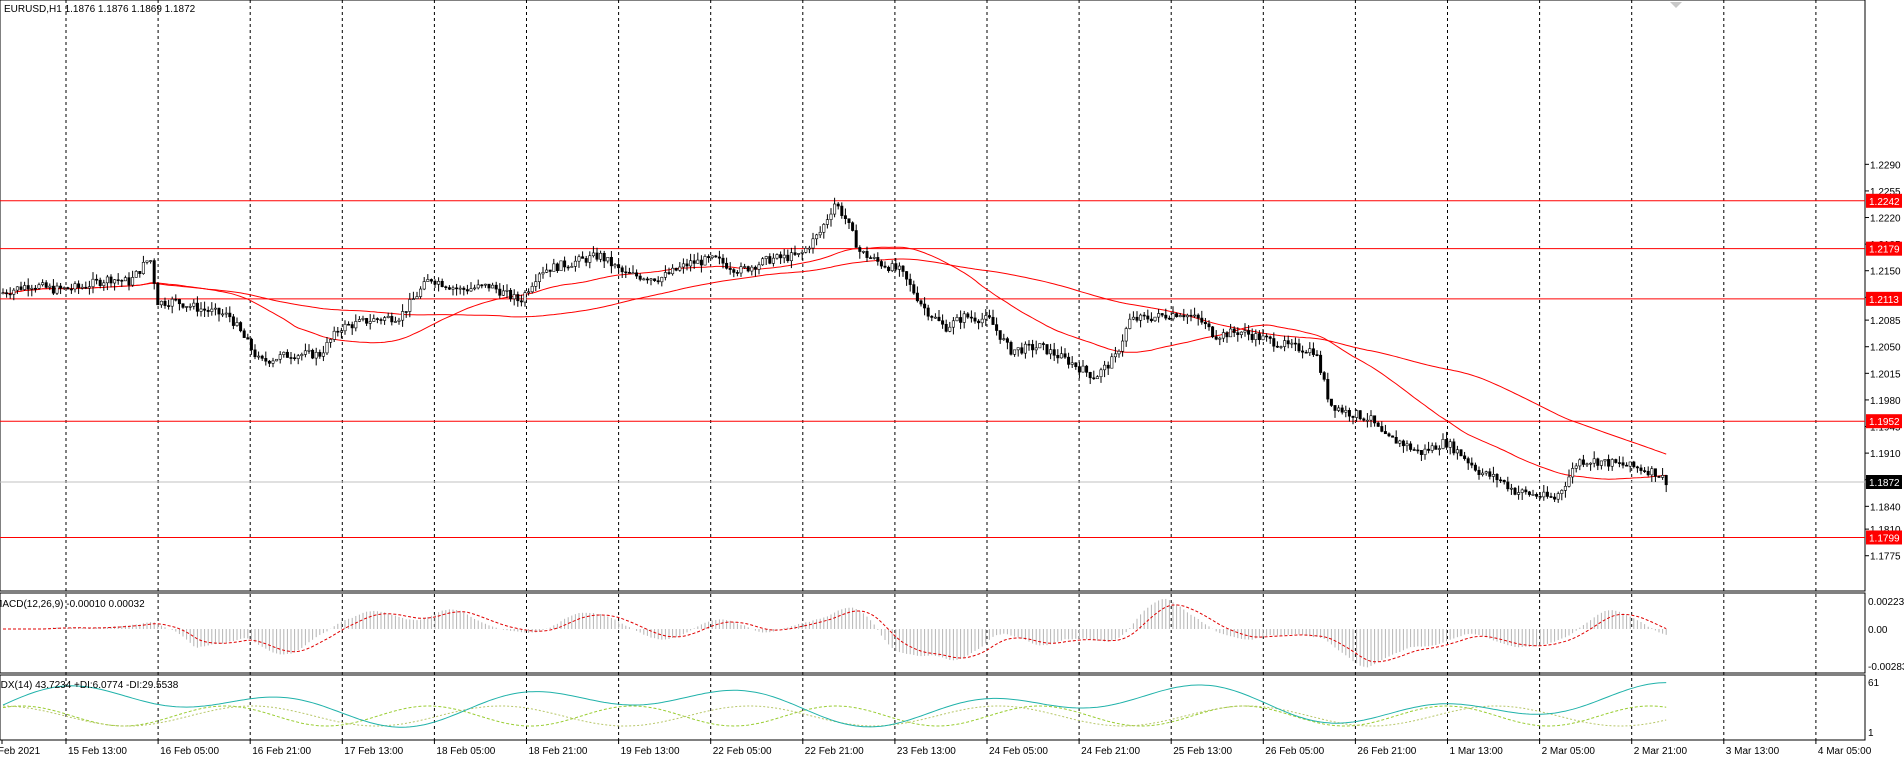  Describe the element at coordinates (72, 604) in the screenshot. I see `macd-header: MACD(12,26,9) -0.00010 0.00032` at that location.